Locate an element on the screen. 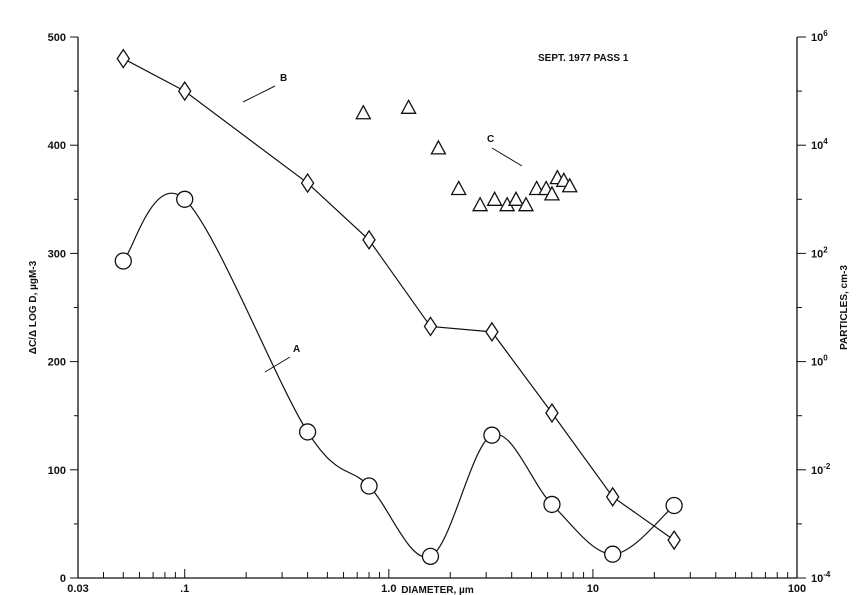 The height and width of the screenshot is (595, 858). y-right-tick-label: 10⁻² is located at coordinates (821, 469).